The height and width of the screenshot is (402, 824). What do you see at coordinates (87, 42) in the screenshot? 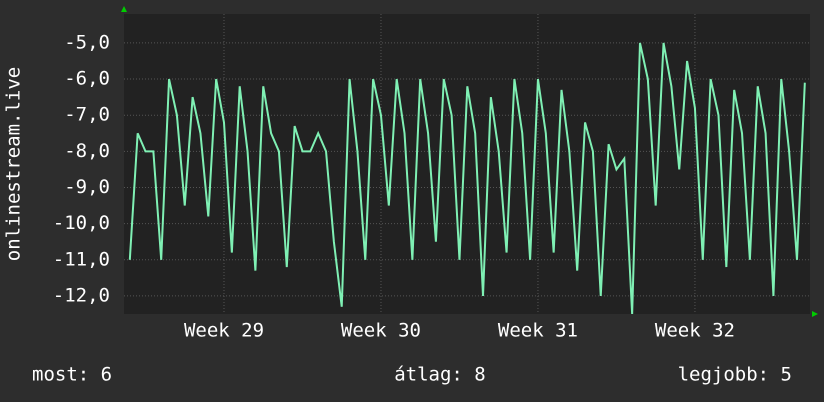
I see `y-tick-label: -5,0` at bounding box center [87, 42].